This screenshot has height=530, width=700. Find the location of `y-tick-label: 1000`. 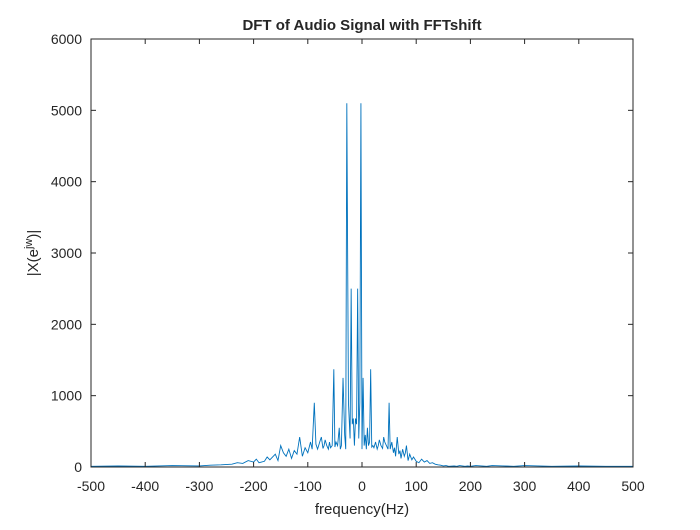

y-tick-label: 1000 is located at coordinates (66, 396).